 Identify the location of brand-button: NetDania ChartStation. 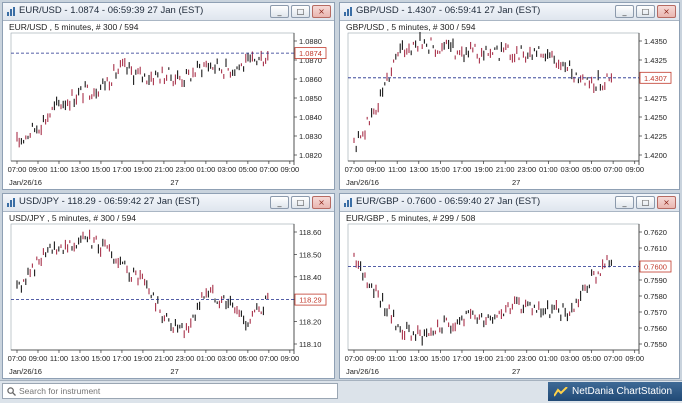
(615, 391).